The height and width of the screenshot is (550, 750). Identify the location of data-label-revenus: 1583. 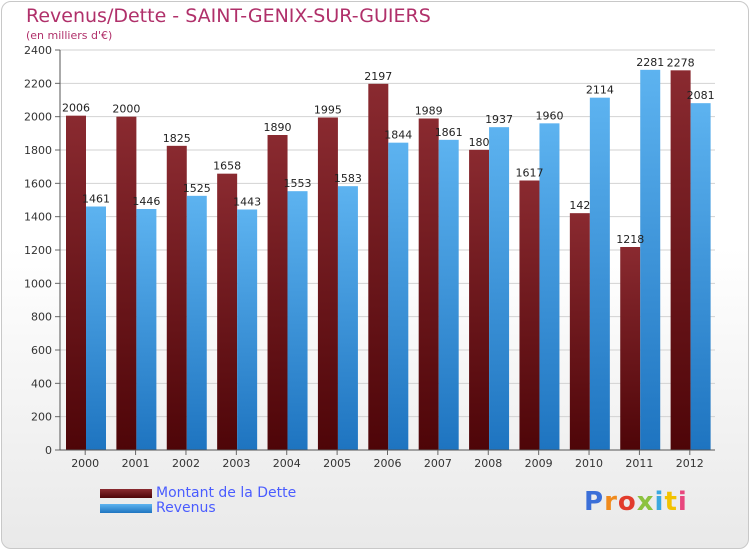
(348, 178).